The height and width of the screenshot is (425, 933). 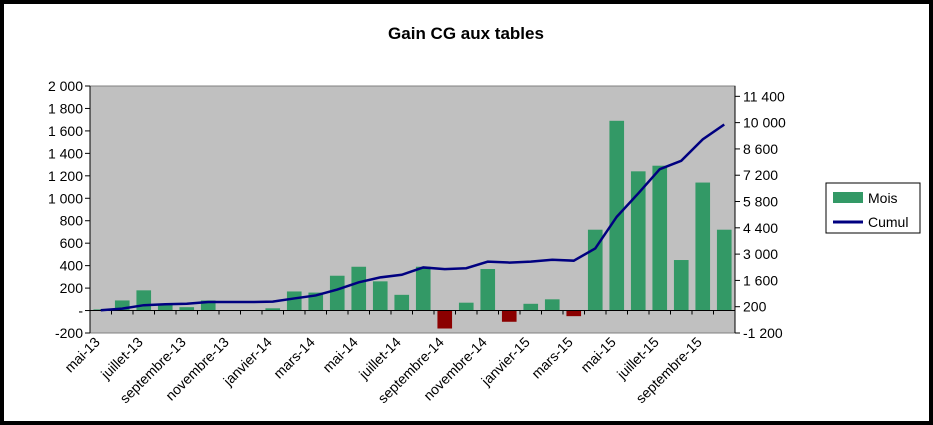 I want to click on y-tick-label: 200, so click(x=72, y=288).